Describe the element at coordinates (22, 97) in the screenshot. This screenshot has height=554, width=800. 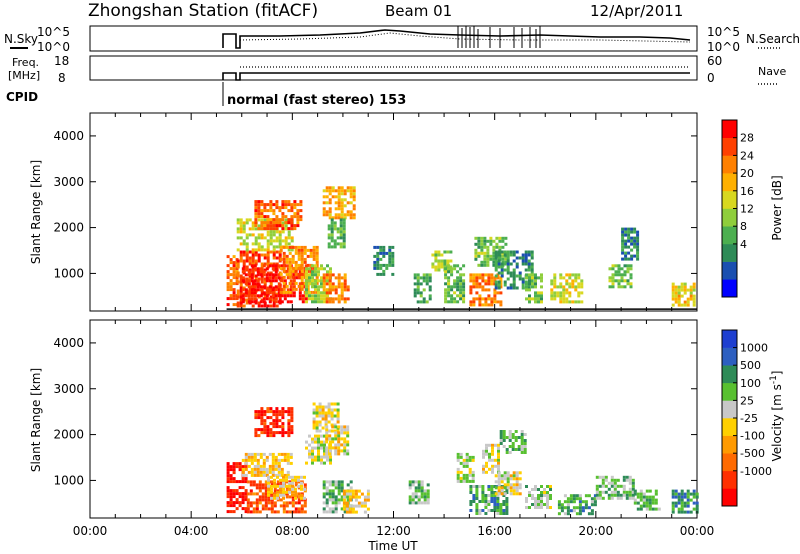
I see `cpid-label: CPID` at that location.